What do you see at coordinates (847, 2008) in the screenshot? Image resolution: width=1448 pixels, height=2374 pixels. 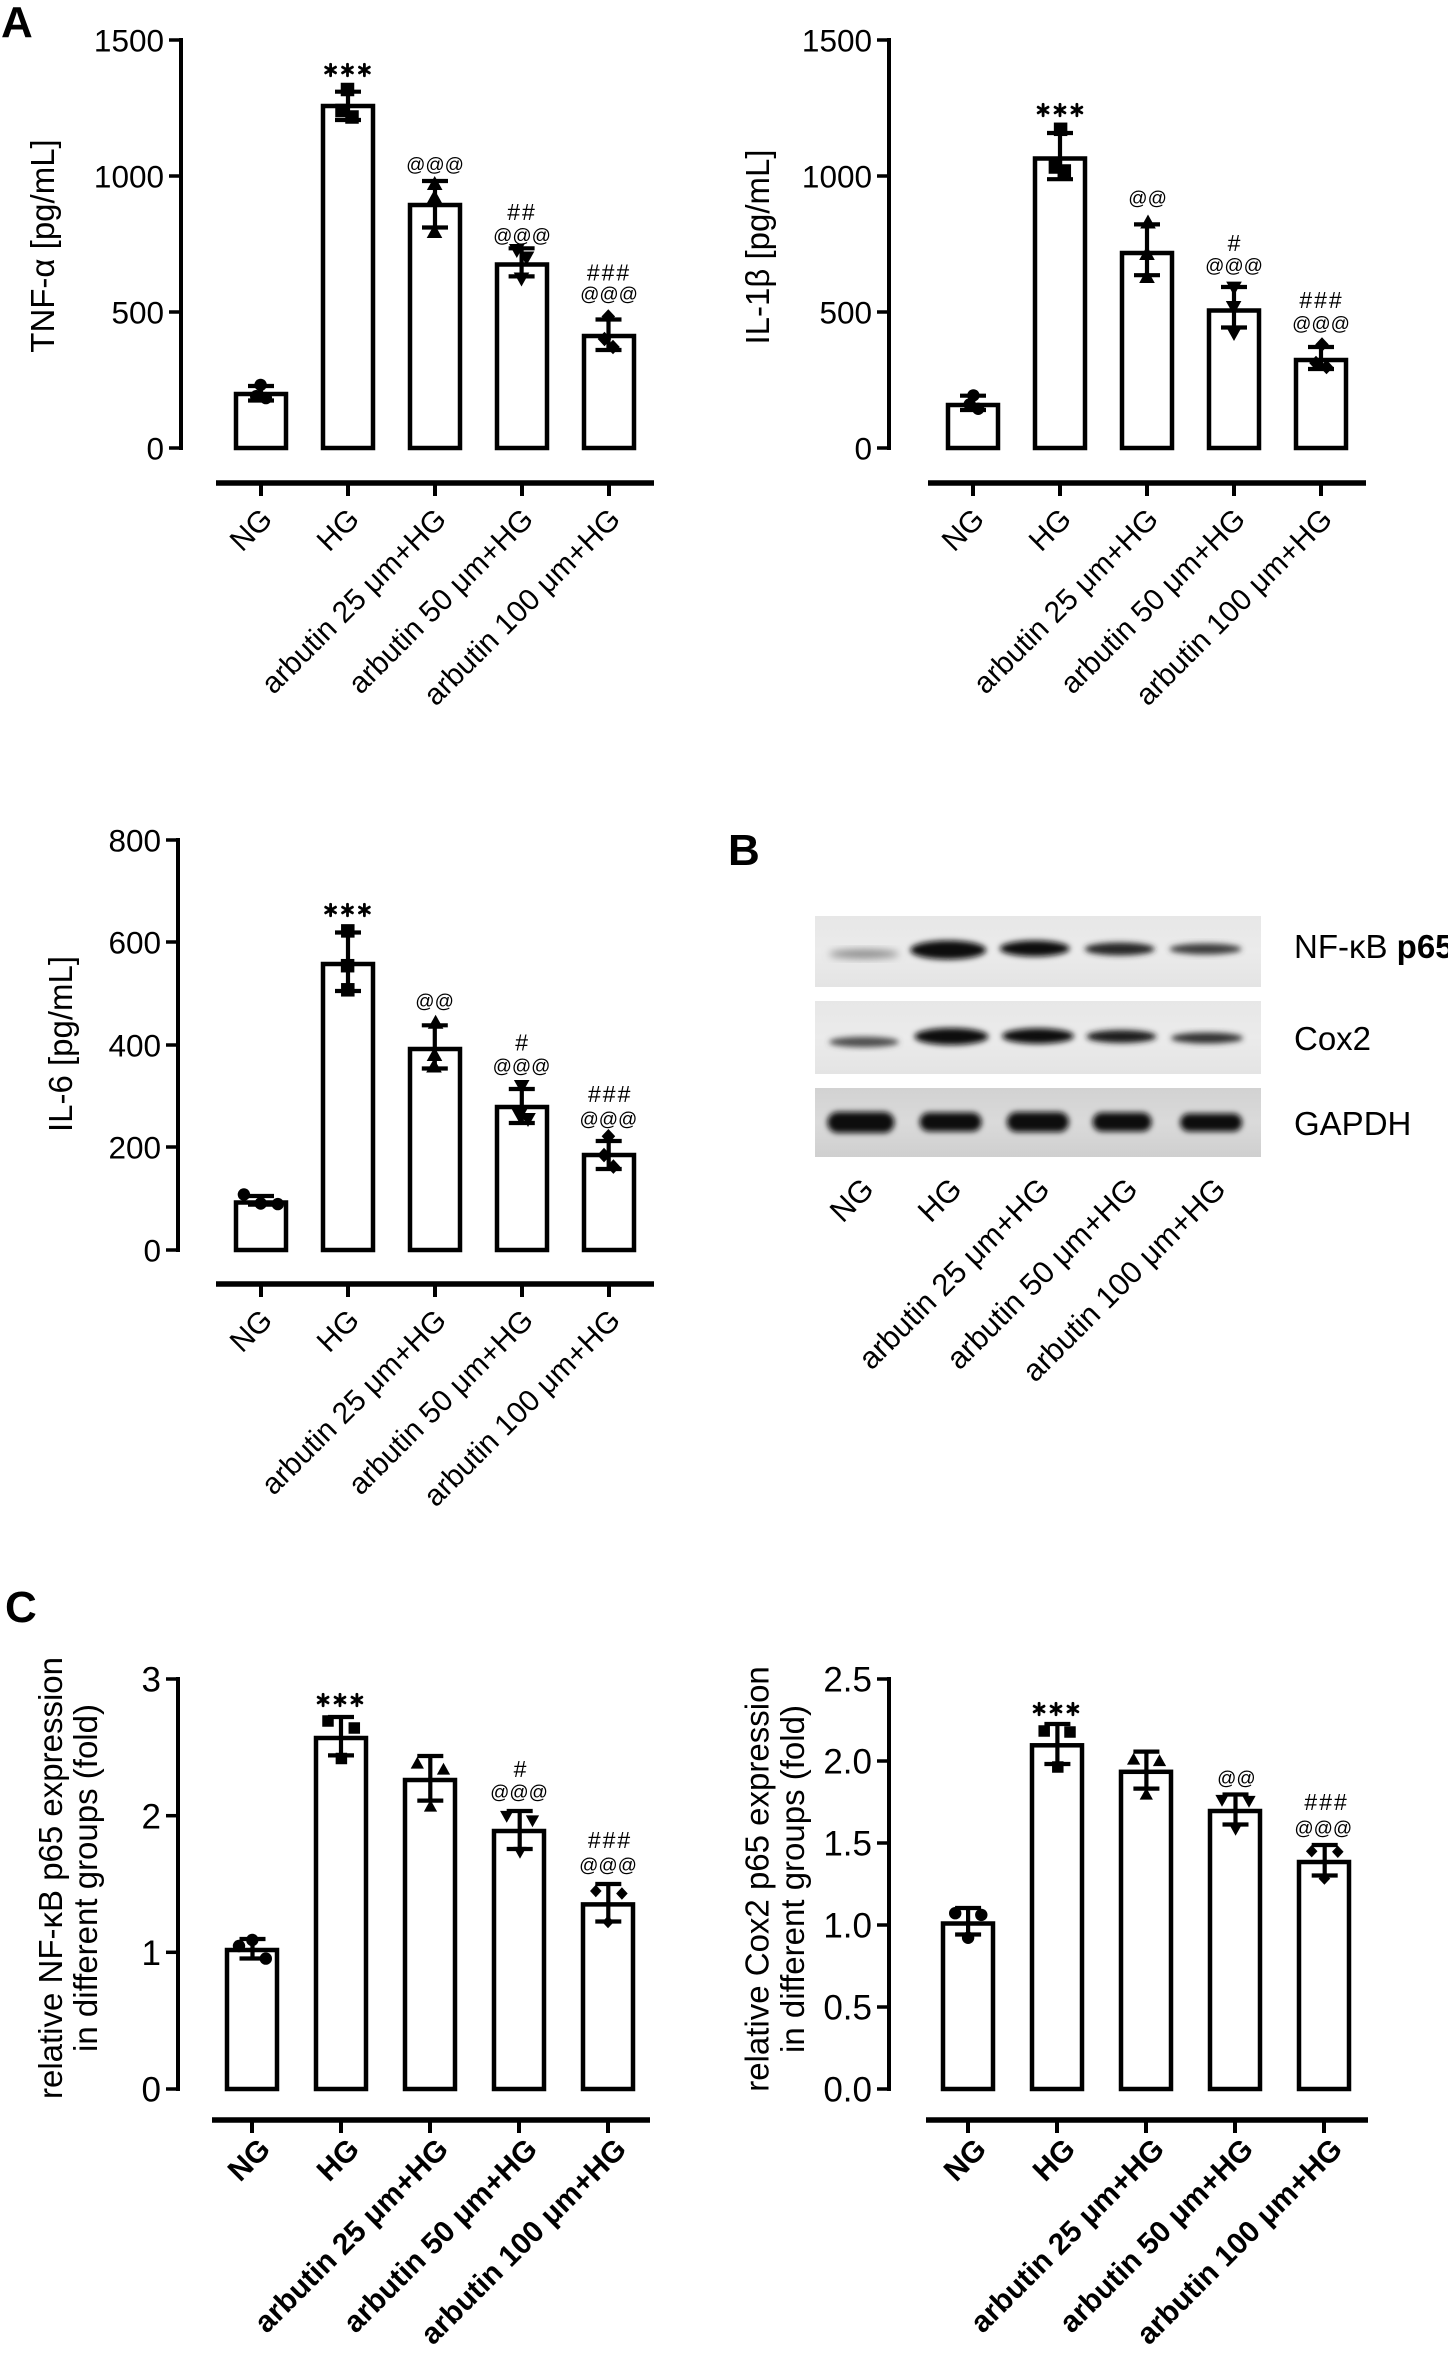 I see `svg-text: 0.5` at bounding box center [847, 2008].